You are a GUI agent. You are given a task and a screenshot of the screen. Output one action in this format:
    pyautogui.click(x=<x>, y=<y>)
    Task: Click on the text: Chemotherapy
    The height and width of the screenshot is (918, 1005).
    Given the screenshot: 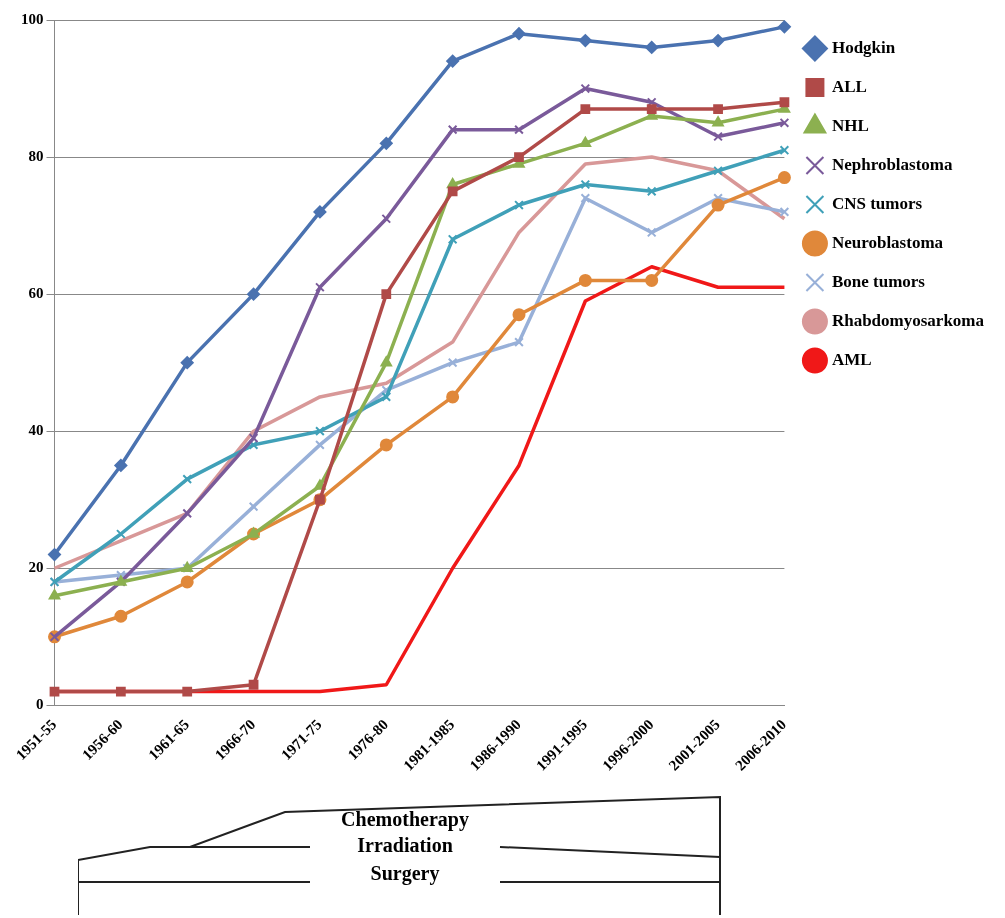 What is the action you would take?
    pyautogui.click(x=405, y=819)
    